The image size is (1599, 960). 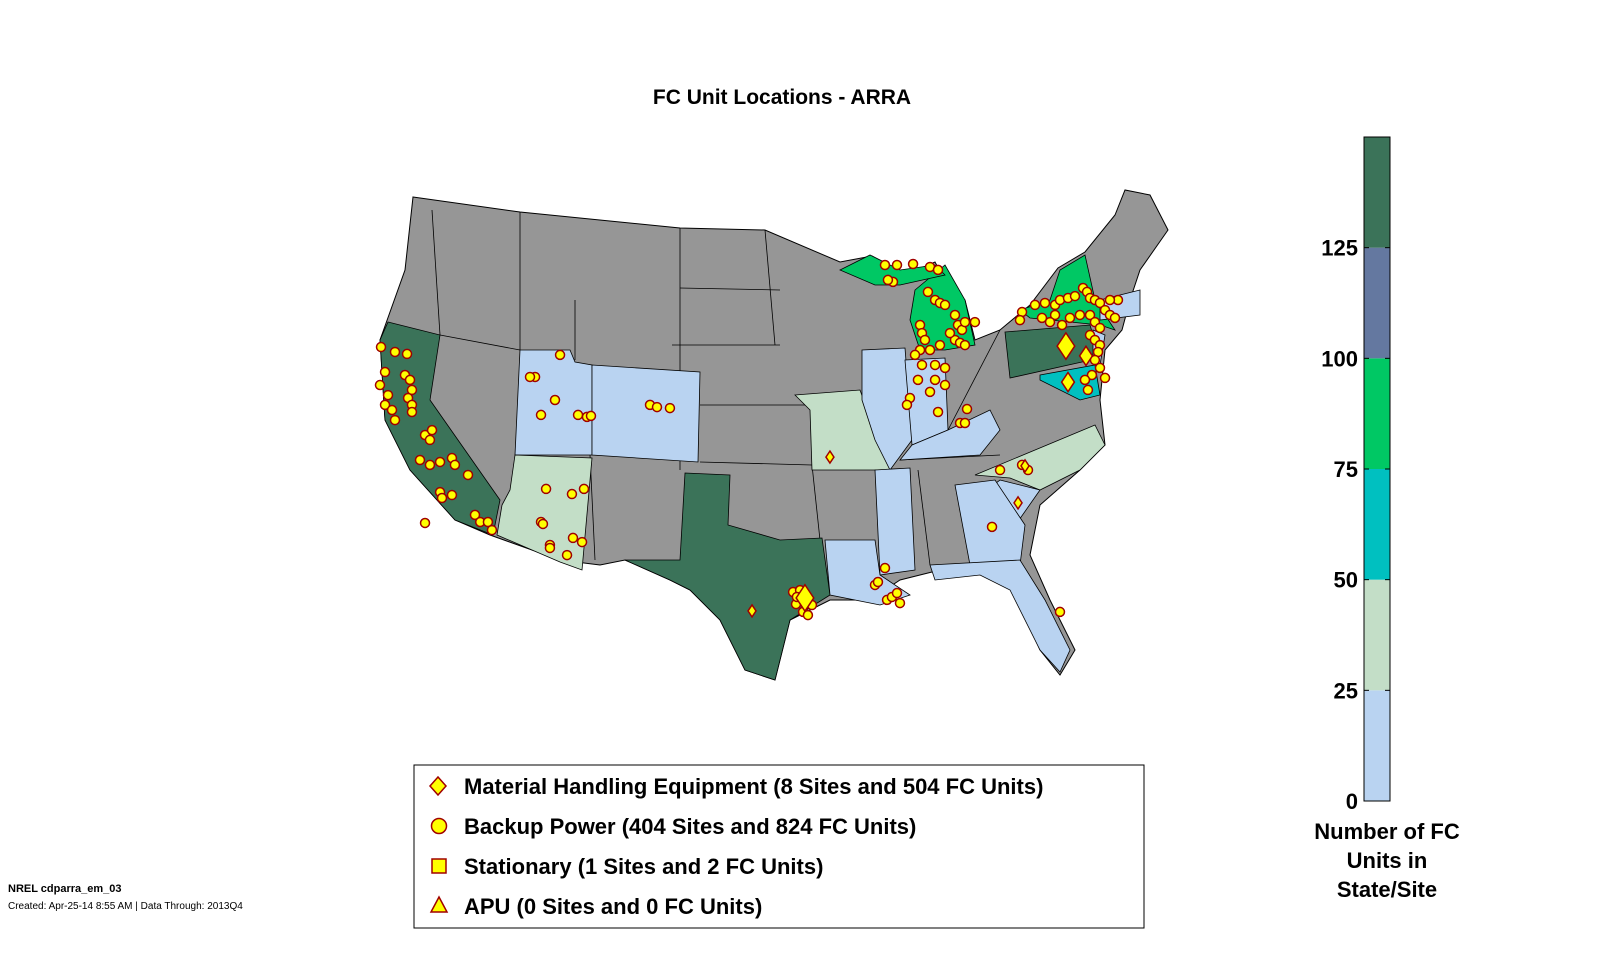 What do you see at coordinates (1387, 889) in the screenshot?
I see `colorbar-label-line-3: State/Site` at bounding box center [1387, 889].